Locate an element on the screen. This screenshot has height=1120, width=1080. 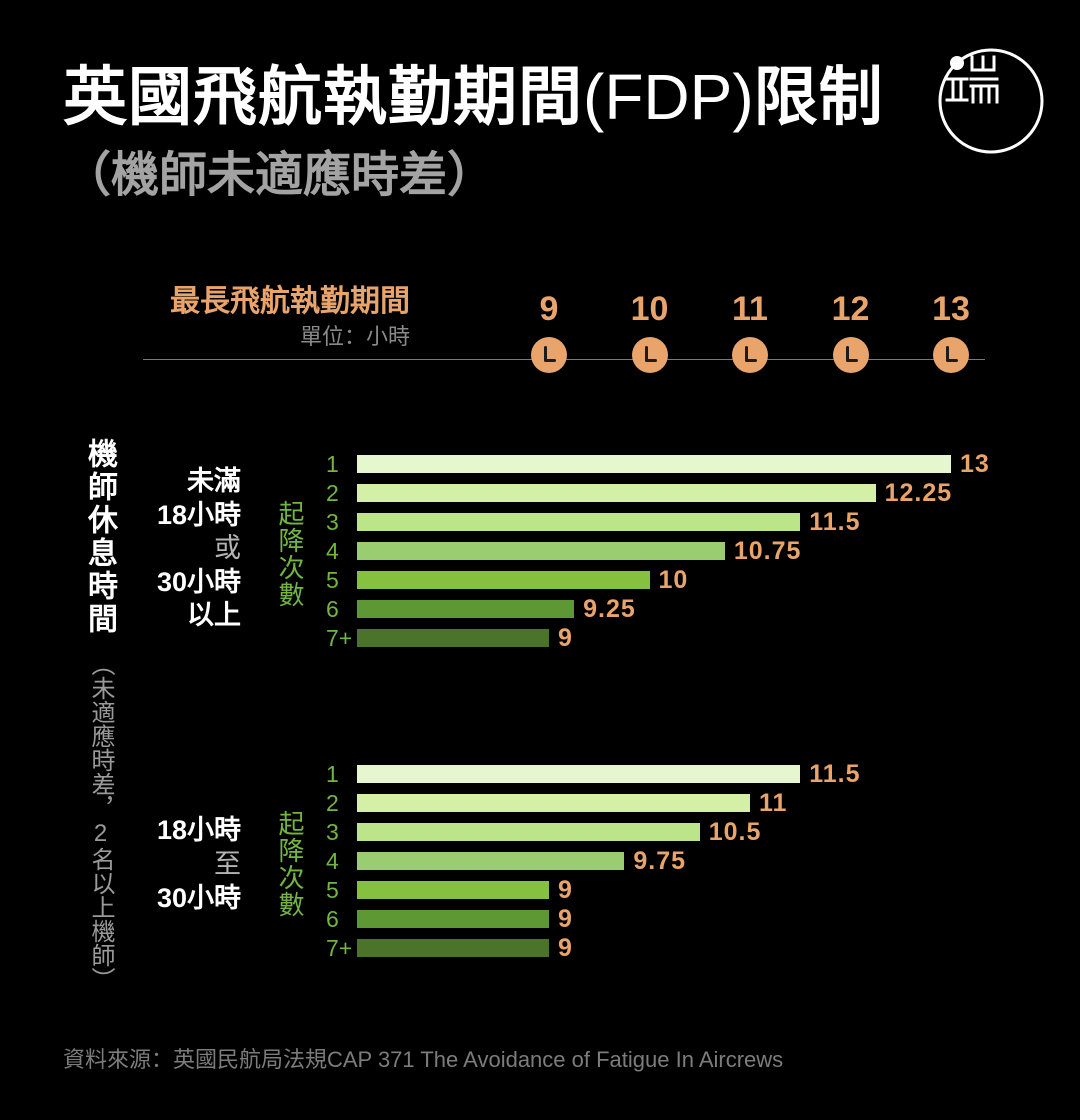
bar-group1-row5 is located at coordinates (503, 580).